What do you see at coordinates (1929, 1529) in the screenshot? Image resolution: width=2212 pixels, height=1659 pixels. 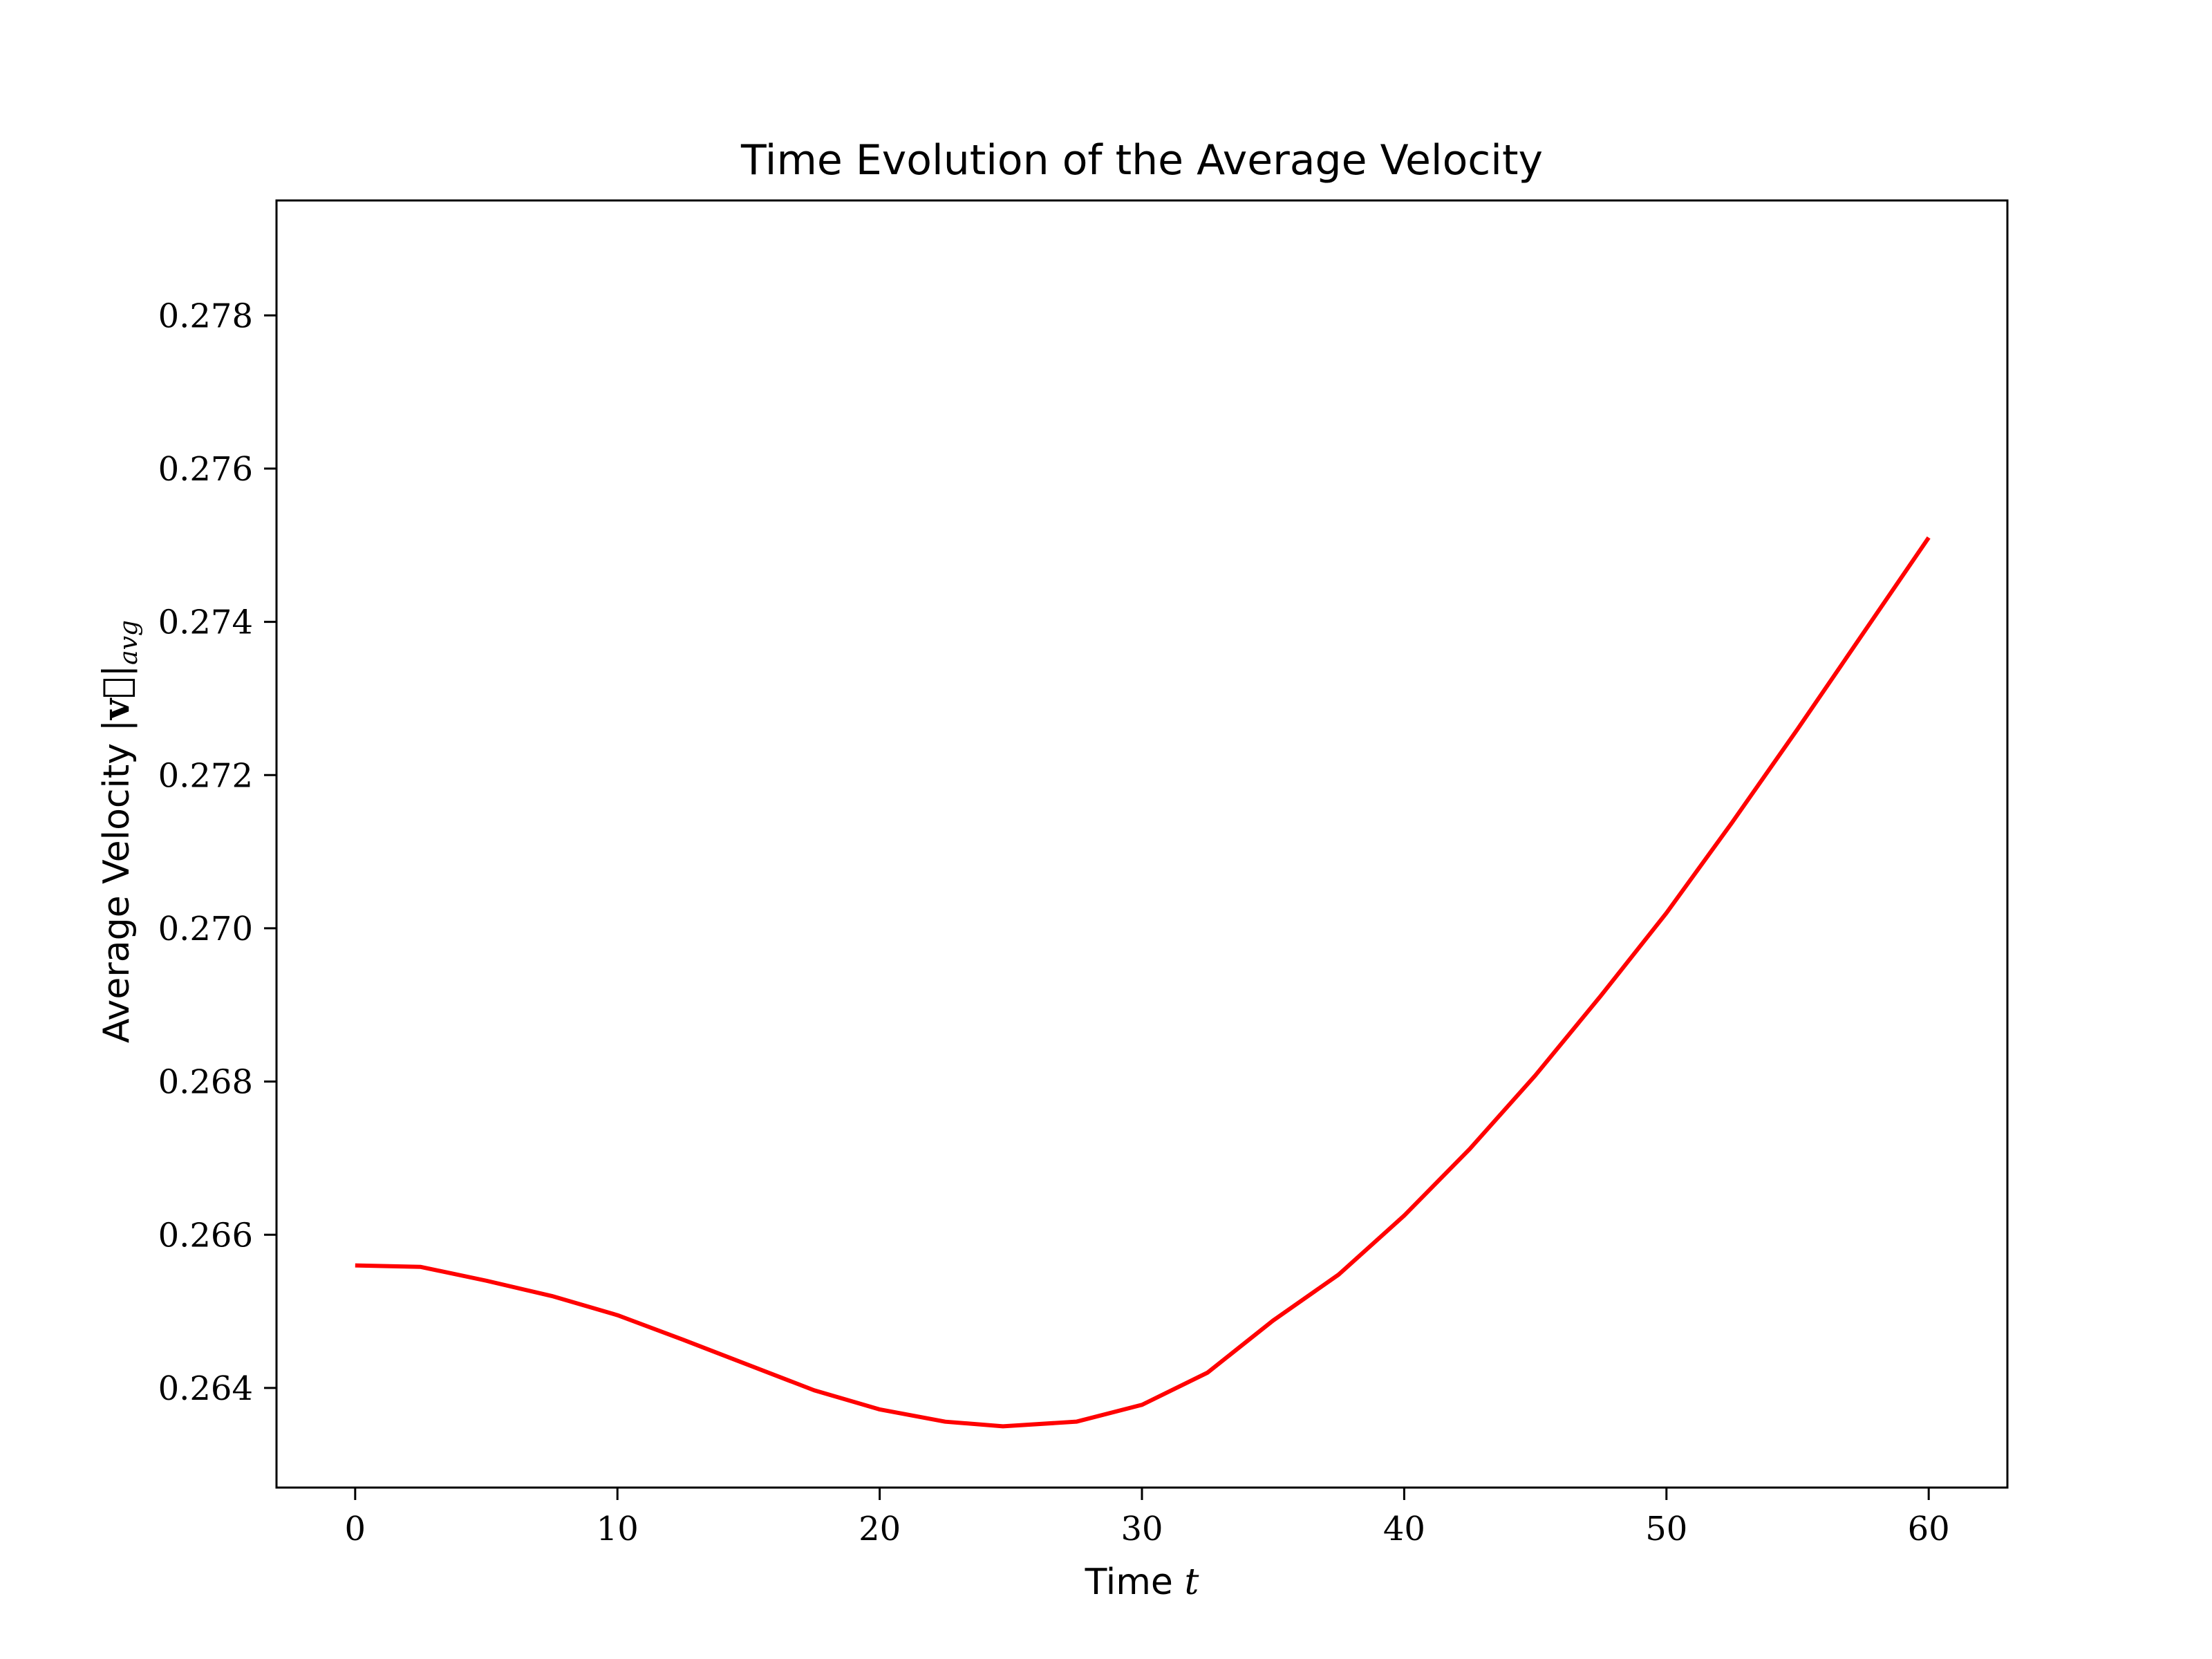 I see `x-tick-label: 60` at bounding box center [1929, 1529].